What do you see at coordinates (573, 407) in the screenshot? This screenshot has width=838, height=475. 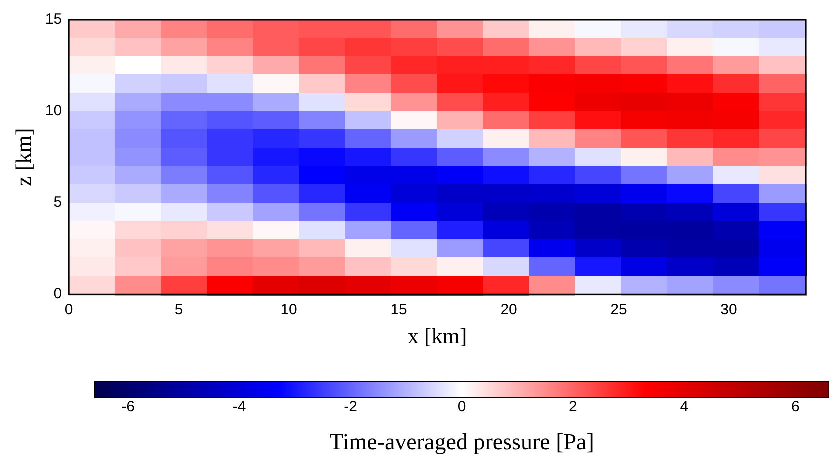 I see `color-bar-label: 2` at bounding box center [573, 407].